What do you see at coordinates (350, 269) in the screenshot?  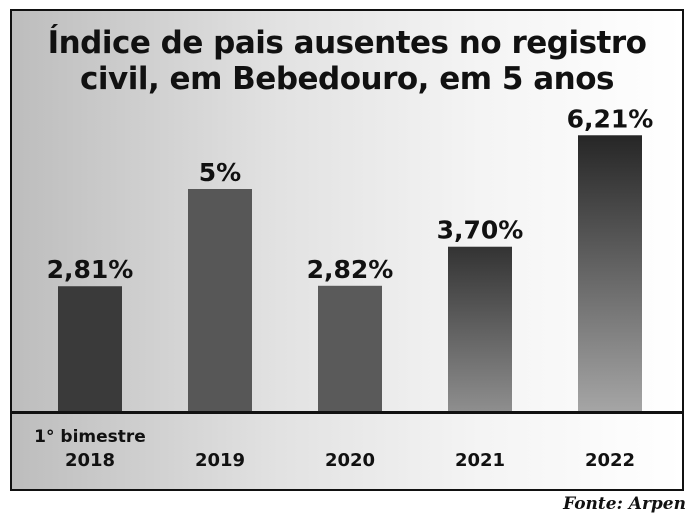 I see `bar-value-label: 2,82%` at bounding box center [350, 269].